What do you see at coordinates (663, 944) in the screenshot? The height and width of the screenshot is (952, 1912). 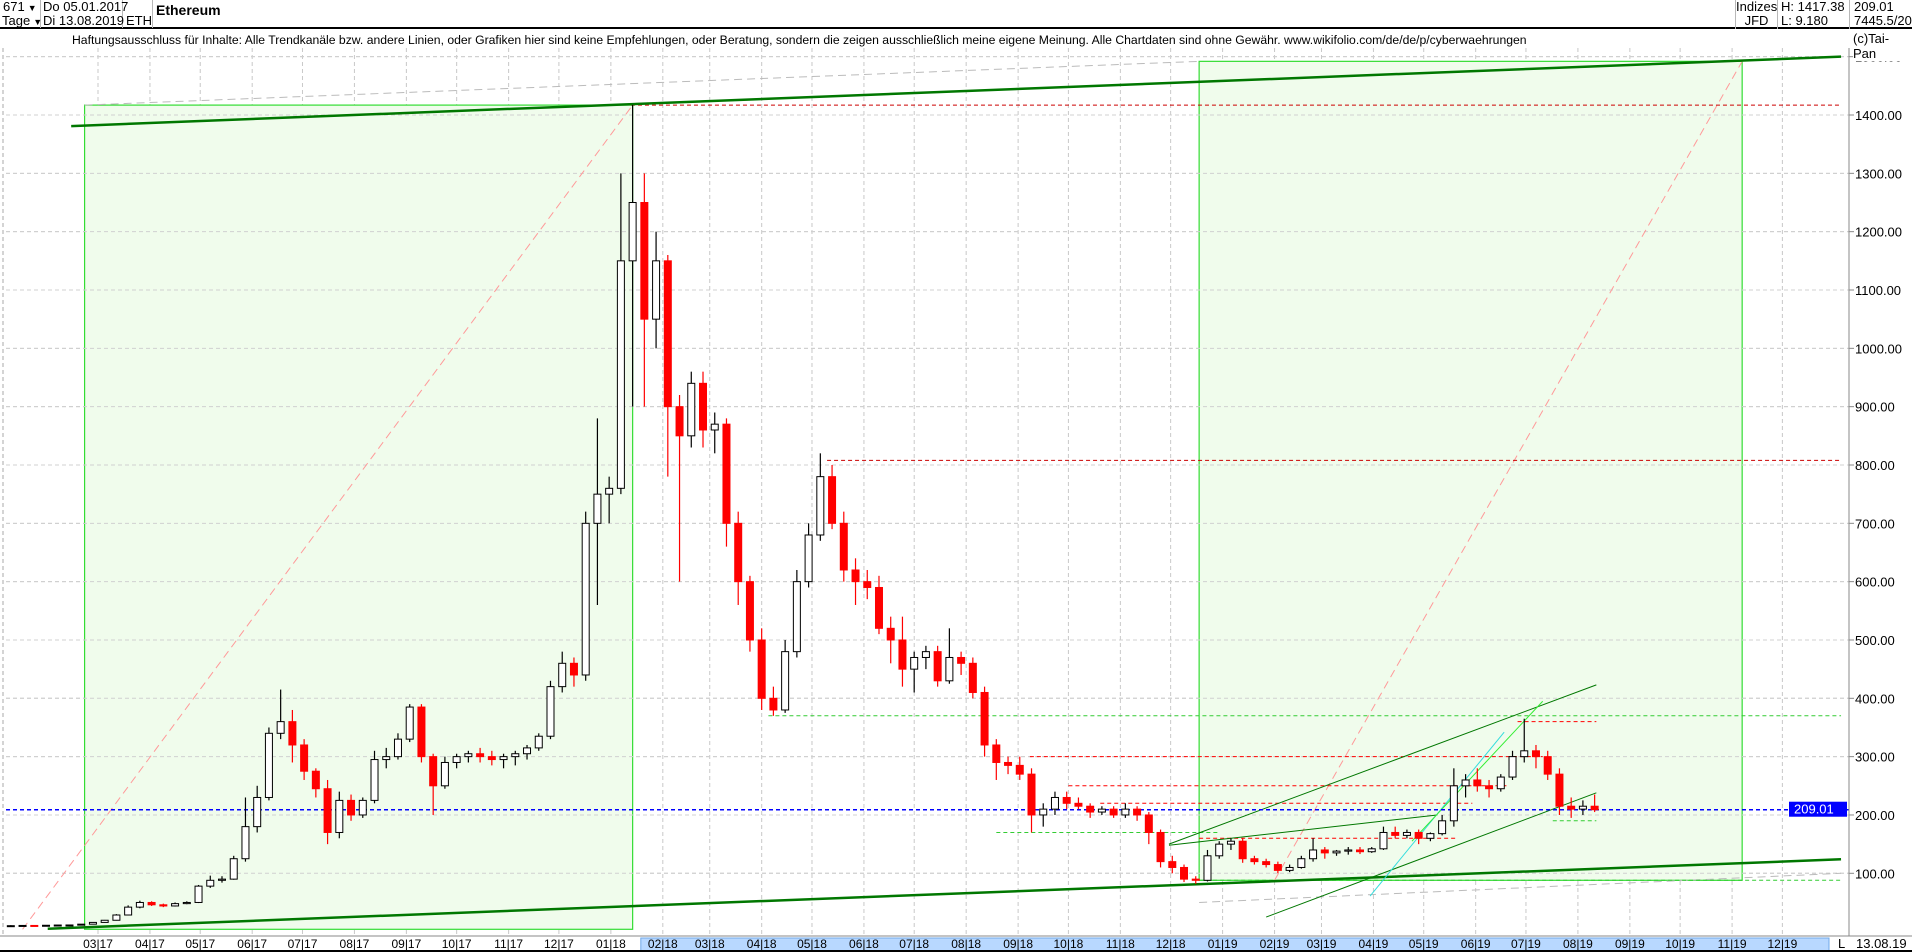 I see `x-tick-label: 02|18` at bounding box center [663, 944].